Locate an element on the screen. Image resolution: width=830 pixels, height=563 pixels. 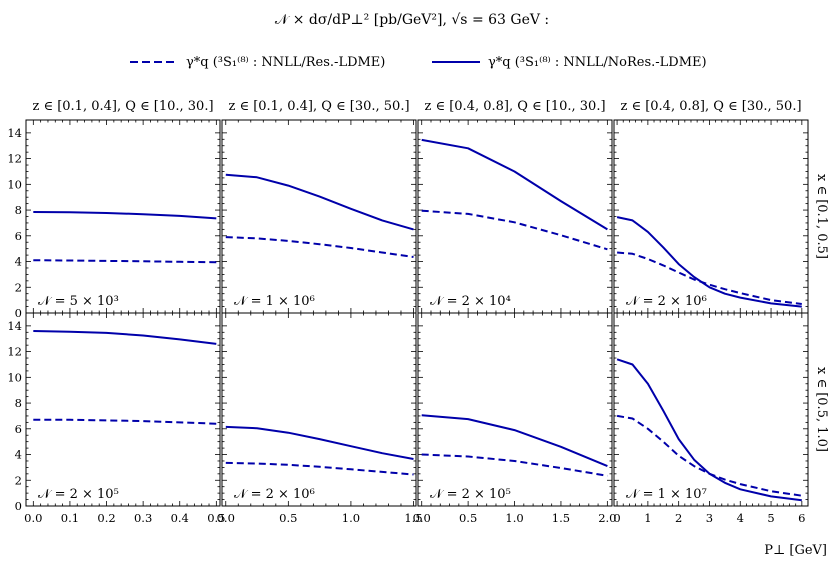
row-label: x ∈ [0.1, 0.5] is located at coordinates (821, 216).